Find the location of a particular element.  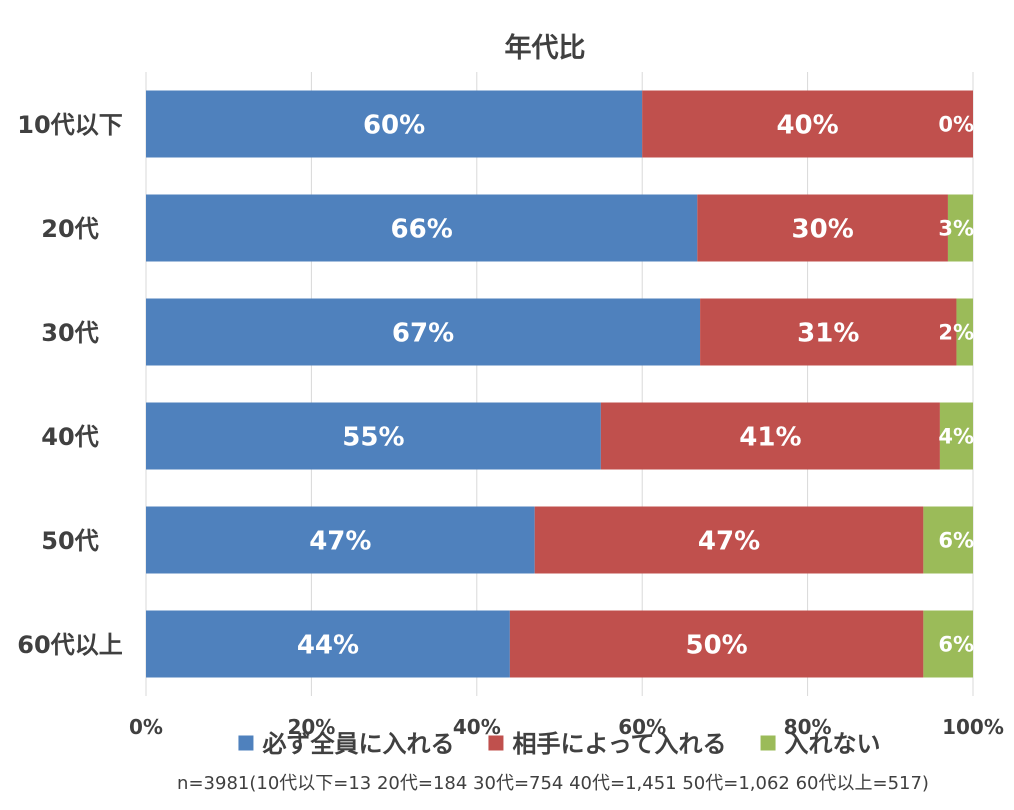

legend-label: 相手によって入れる is located at coordinates (619, 744).